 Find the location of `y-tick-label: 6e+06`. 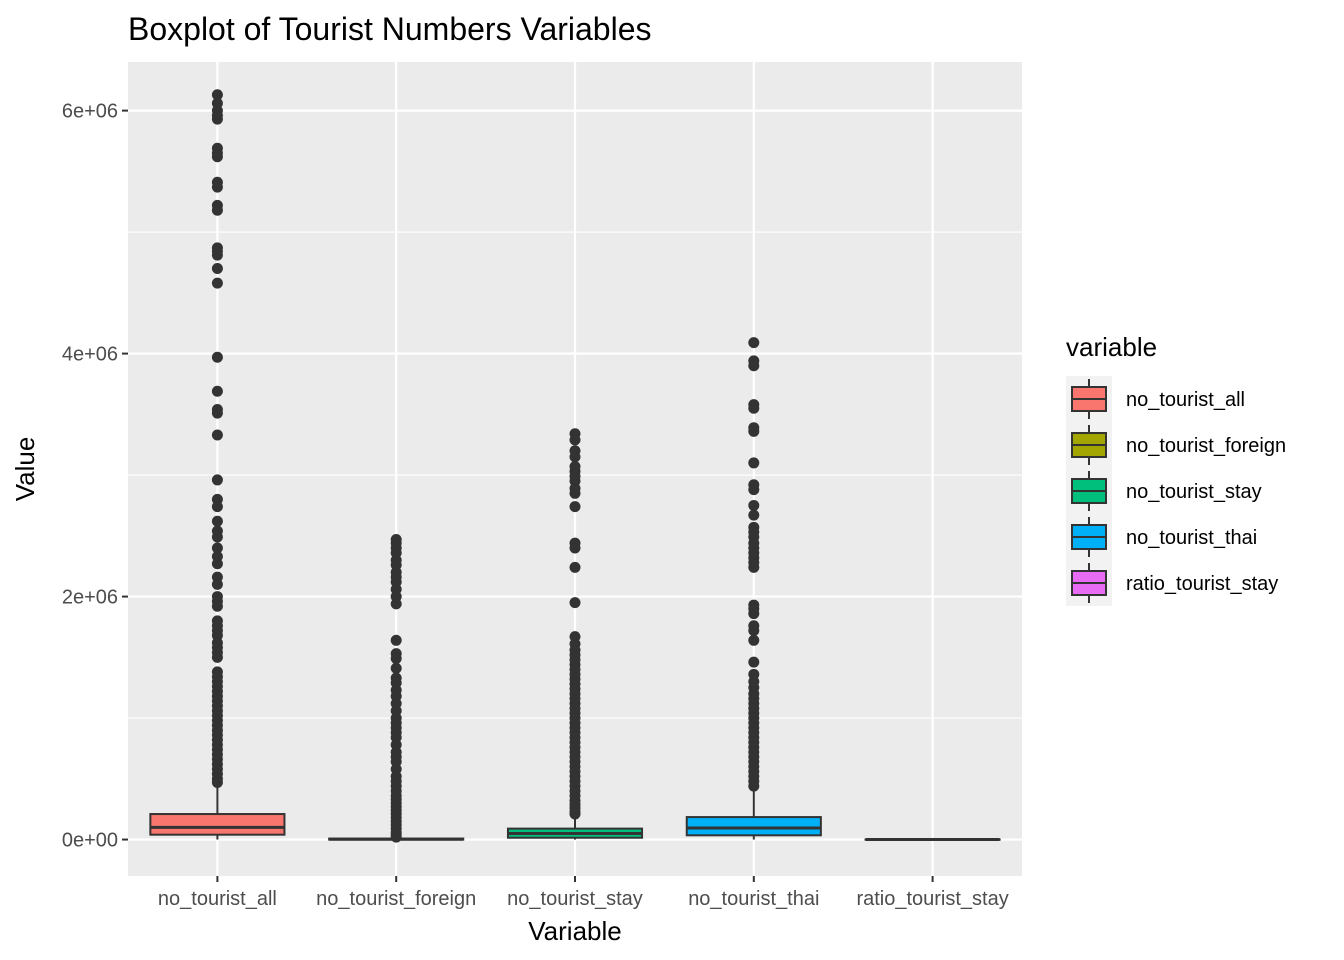

y-tick-label: 6e+06 is located at coordinates (90, 112).